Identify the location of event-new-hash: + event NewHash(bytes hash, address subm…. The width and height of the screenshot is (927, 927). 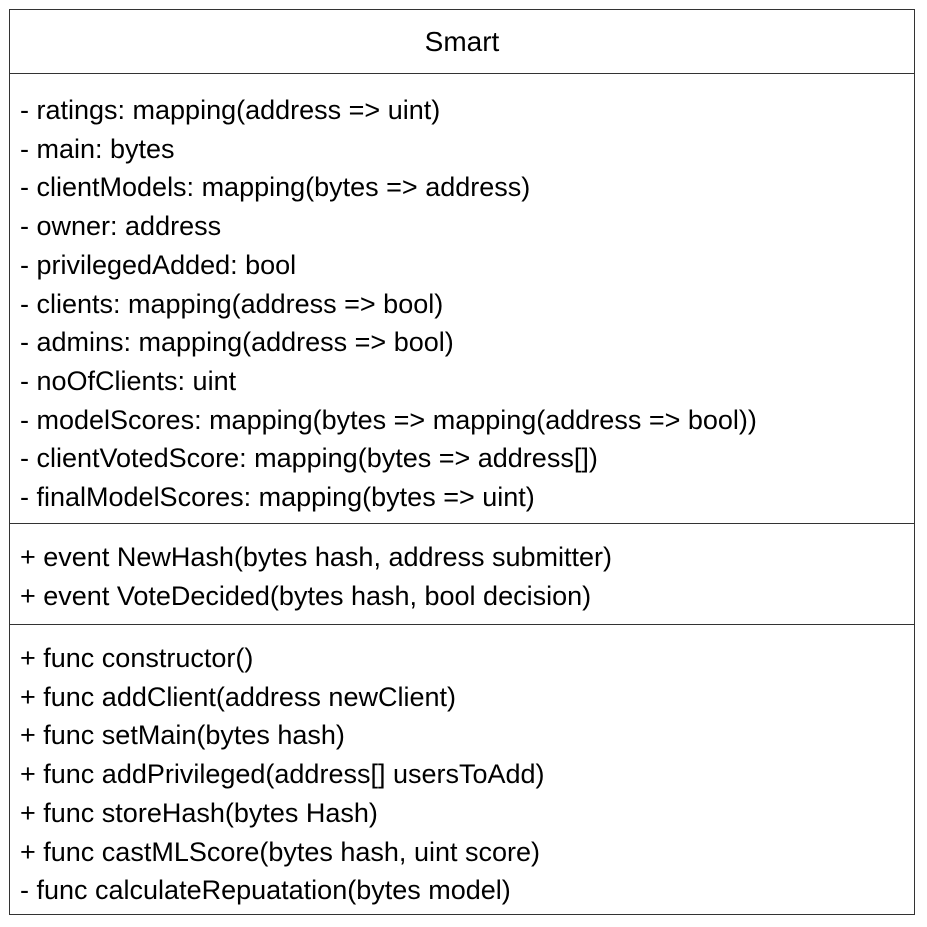
(316, 557).